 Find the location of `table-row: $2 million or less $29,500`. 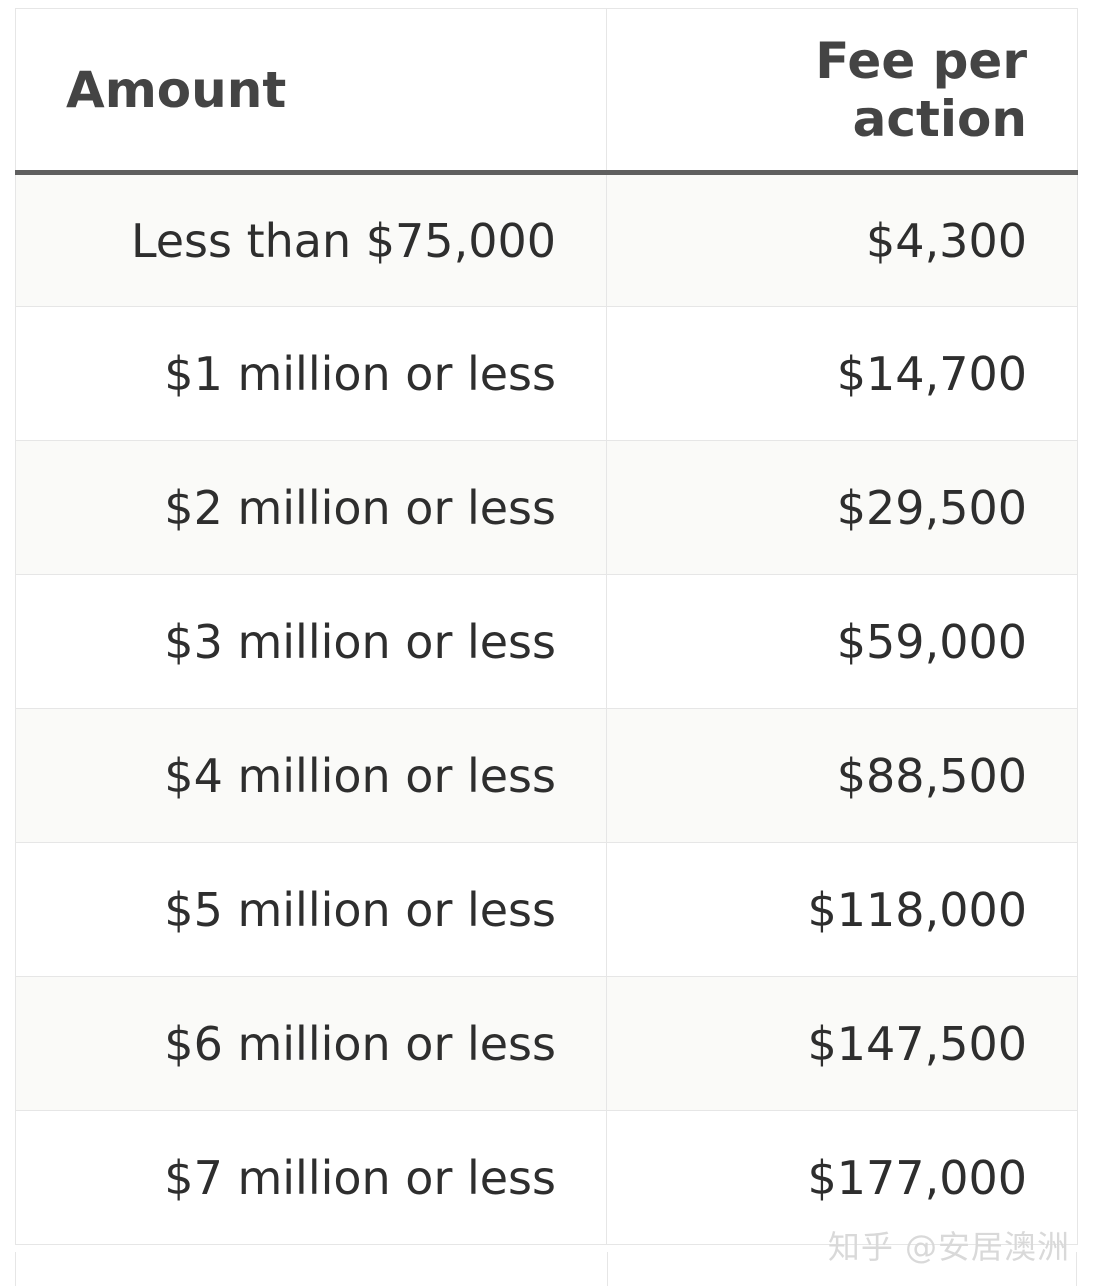

table-row: $2 million or less $29,500 is located at coordinates (546, 507).